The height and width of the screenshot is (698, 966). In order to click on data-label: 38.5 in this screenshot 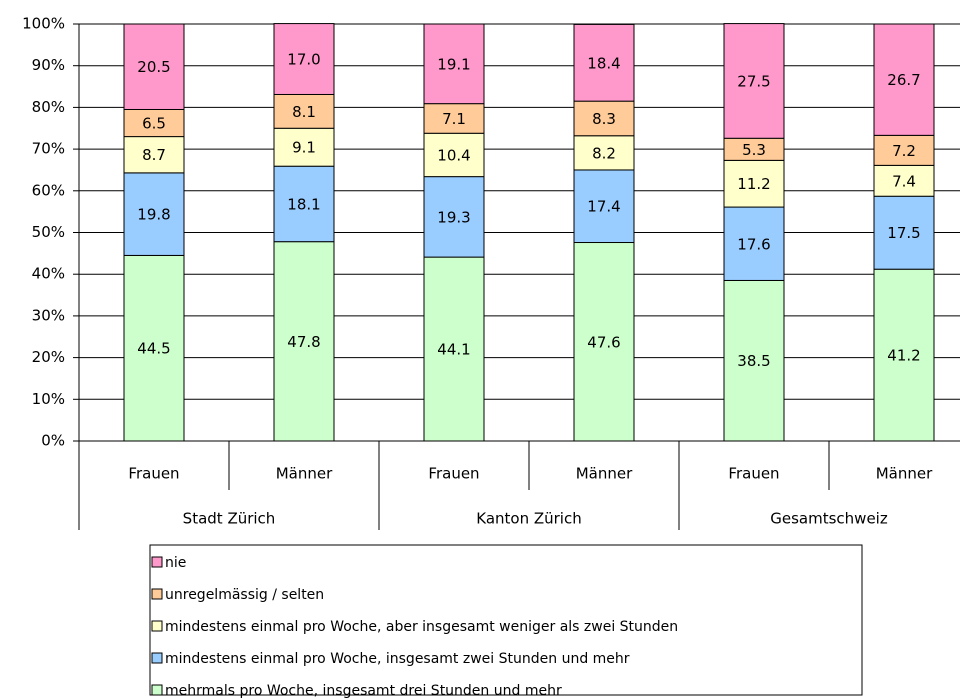, I will do `click(753, 361)`.